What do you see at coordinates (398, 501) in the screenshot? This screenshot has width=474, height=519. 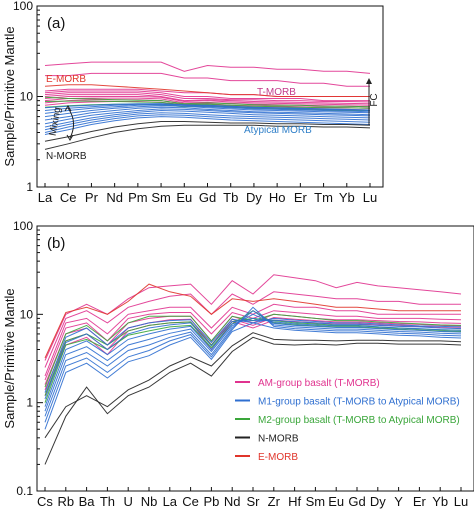 I see `b-x-tick-label: Y` at bounding box center [398, 501].